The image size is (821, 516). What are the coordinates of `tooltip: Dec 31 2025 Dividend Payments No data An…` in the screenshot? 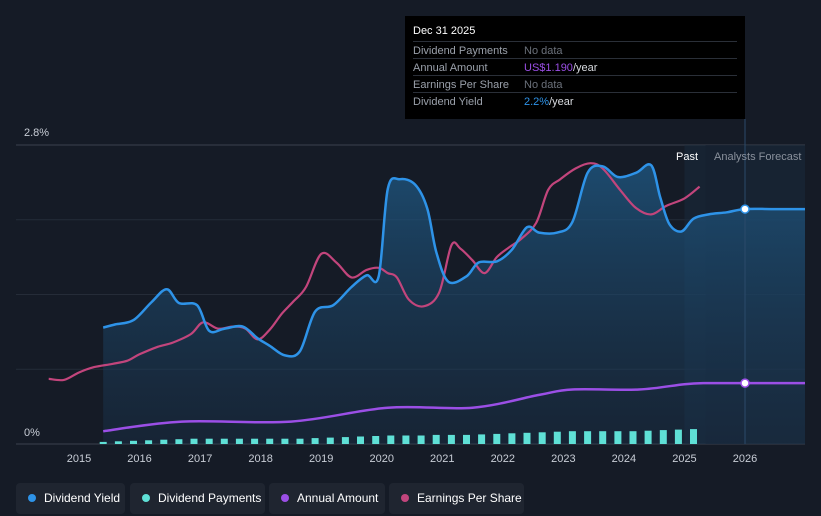 It's located at (575, 67).